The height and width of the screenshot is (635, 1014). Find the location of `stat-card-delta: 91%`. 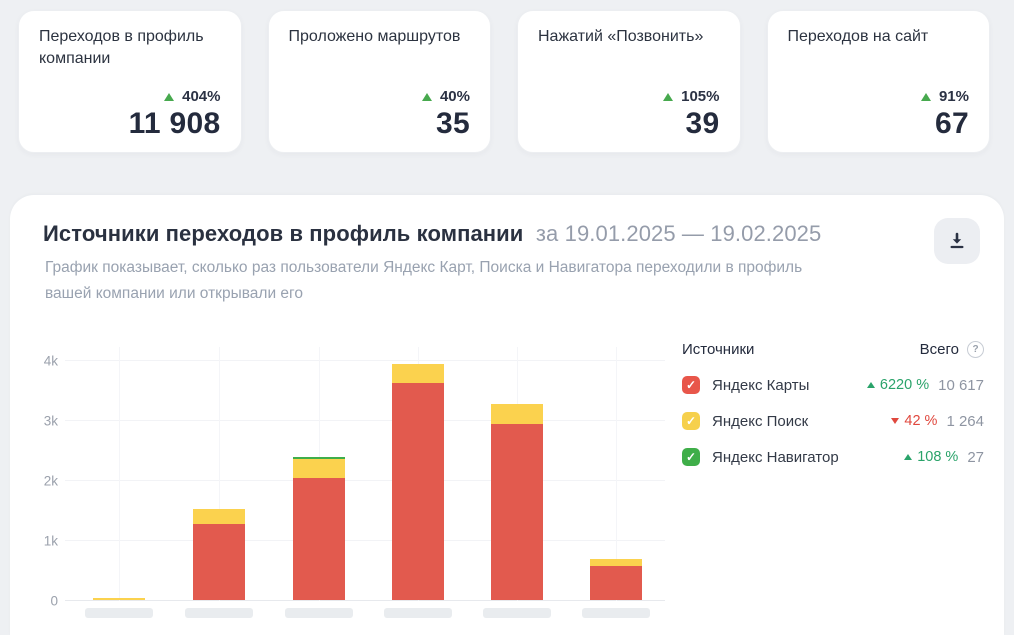

stat-card-delta: 91% is located at coordinates (953, 96).